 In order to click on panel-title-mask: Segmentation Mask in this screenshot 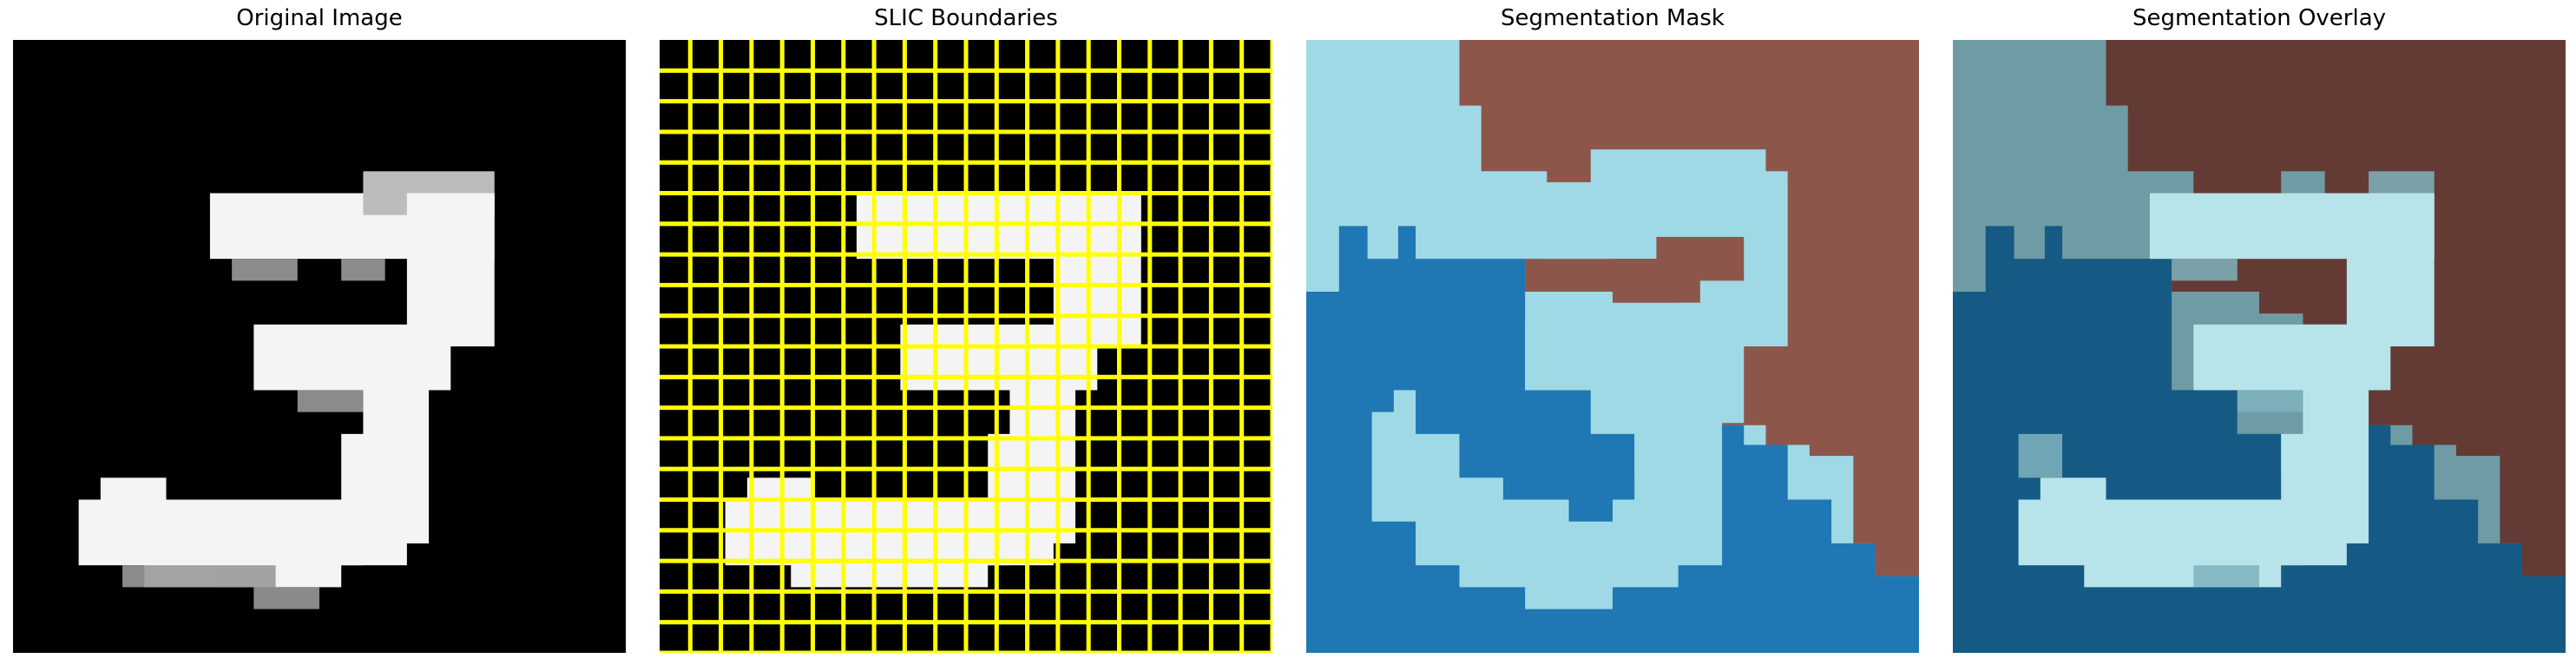, I will do `click(1613, 18)`.